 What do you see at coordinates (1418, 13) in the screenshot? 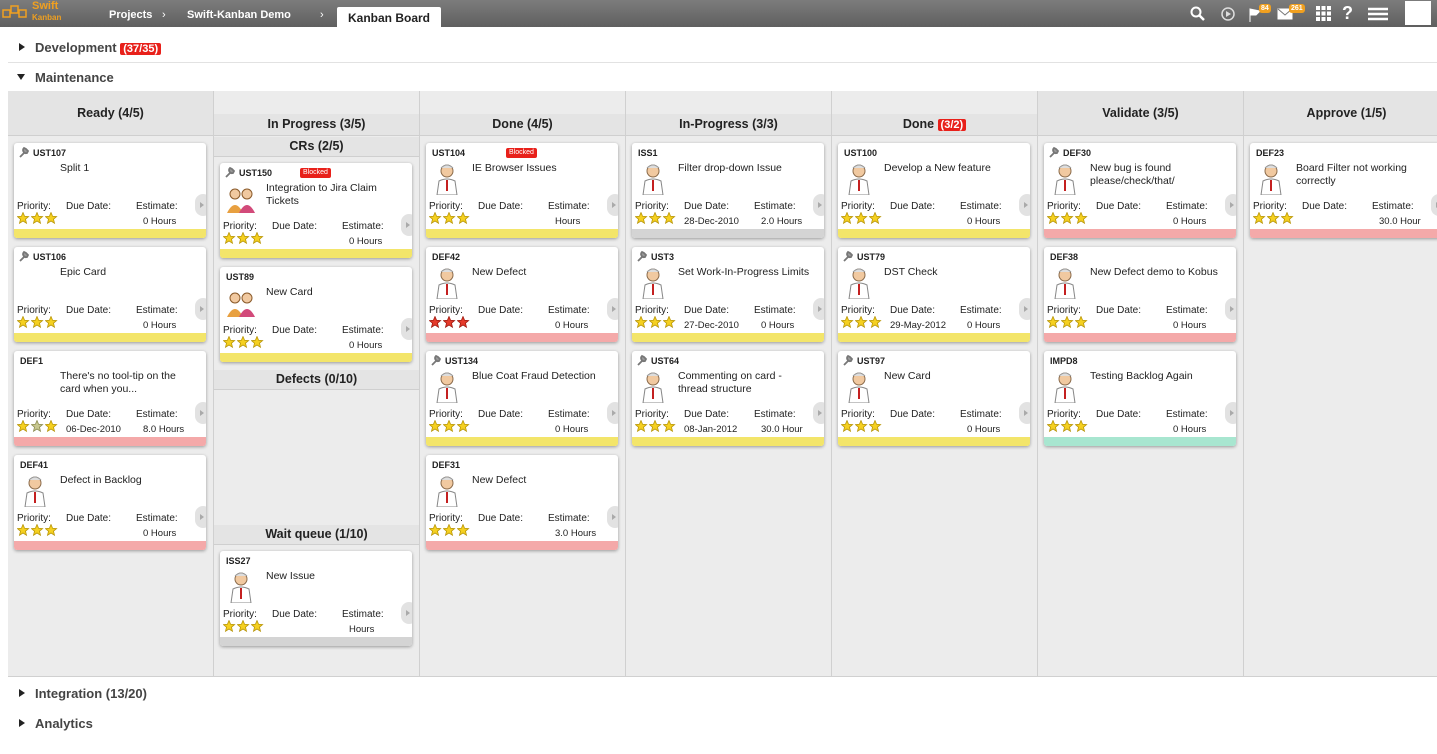
I see `user-avatar` at bounding box center [1418, 13].